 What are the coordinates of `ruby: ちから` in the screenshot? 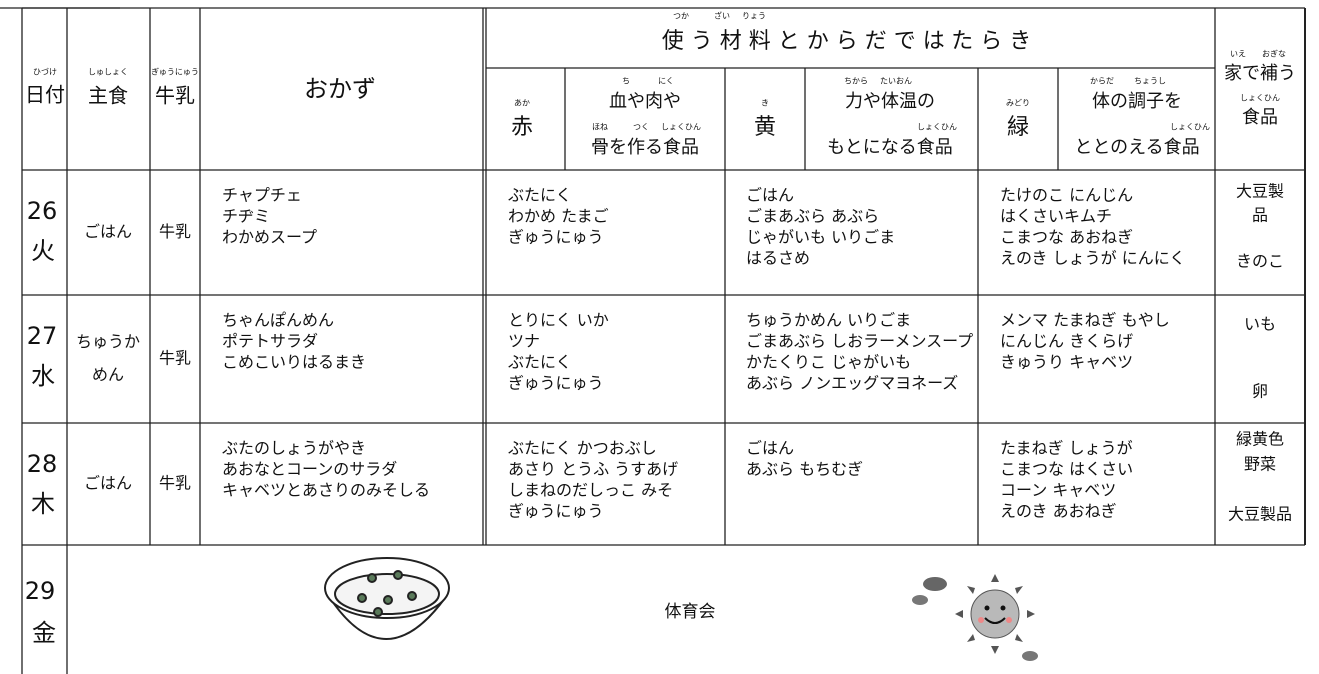 It's located at (856, 81).